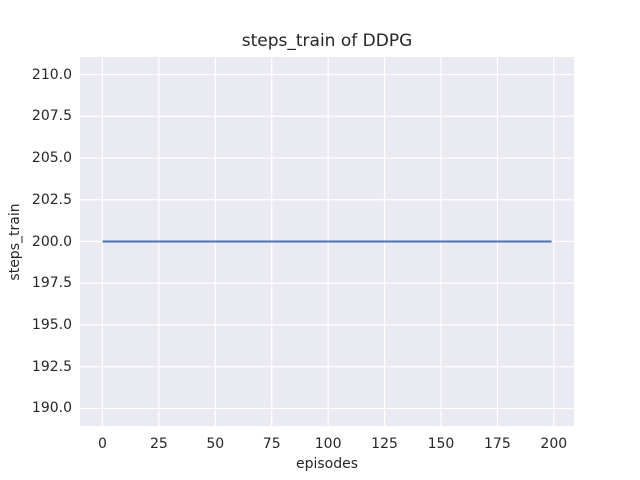 Image resolution: width=640 pixels, height=480 pixels. Describe the element at coordinates (158, 444) in the screenshot. I see `x-tick-label: 25` at that location.